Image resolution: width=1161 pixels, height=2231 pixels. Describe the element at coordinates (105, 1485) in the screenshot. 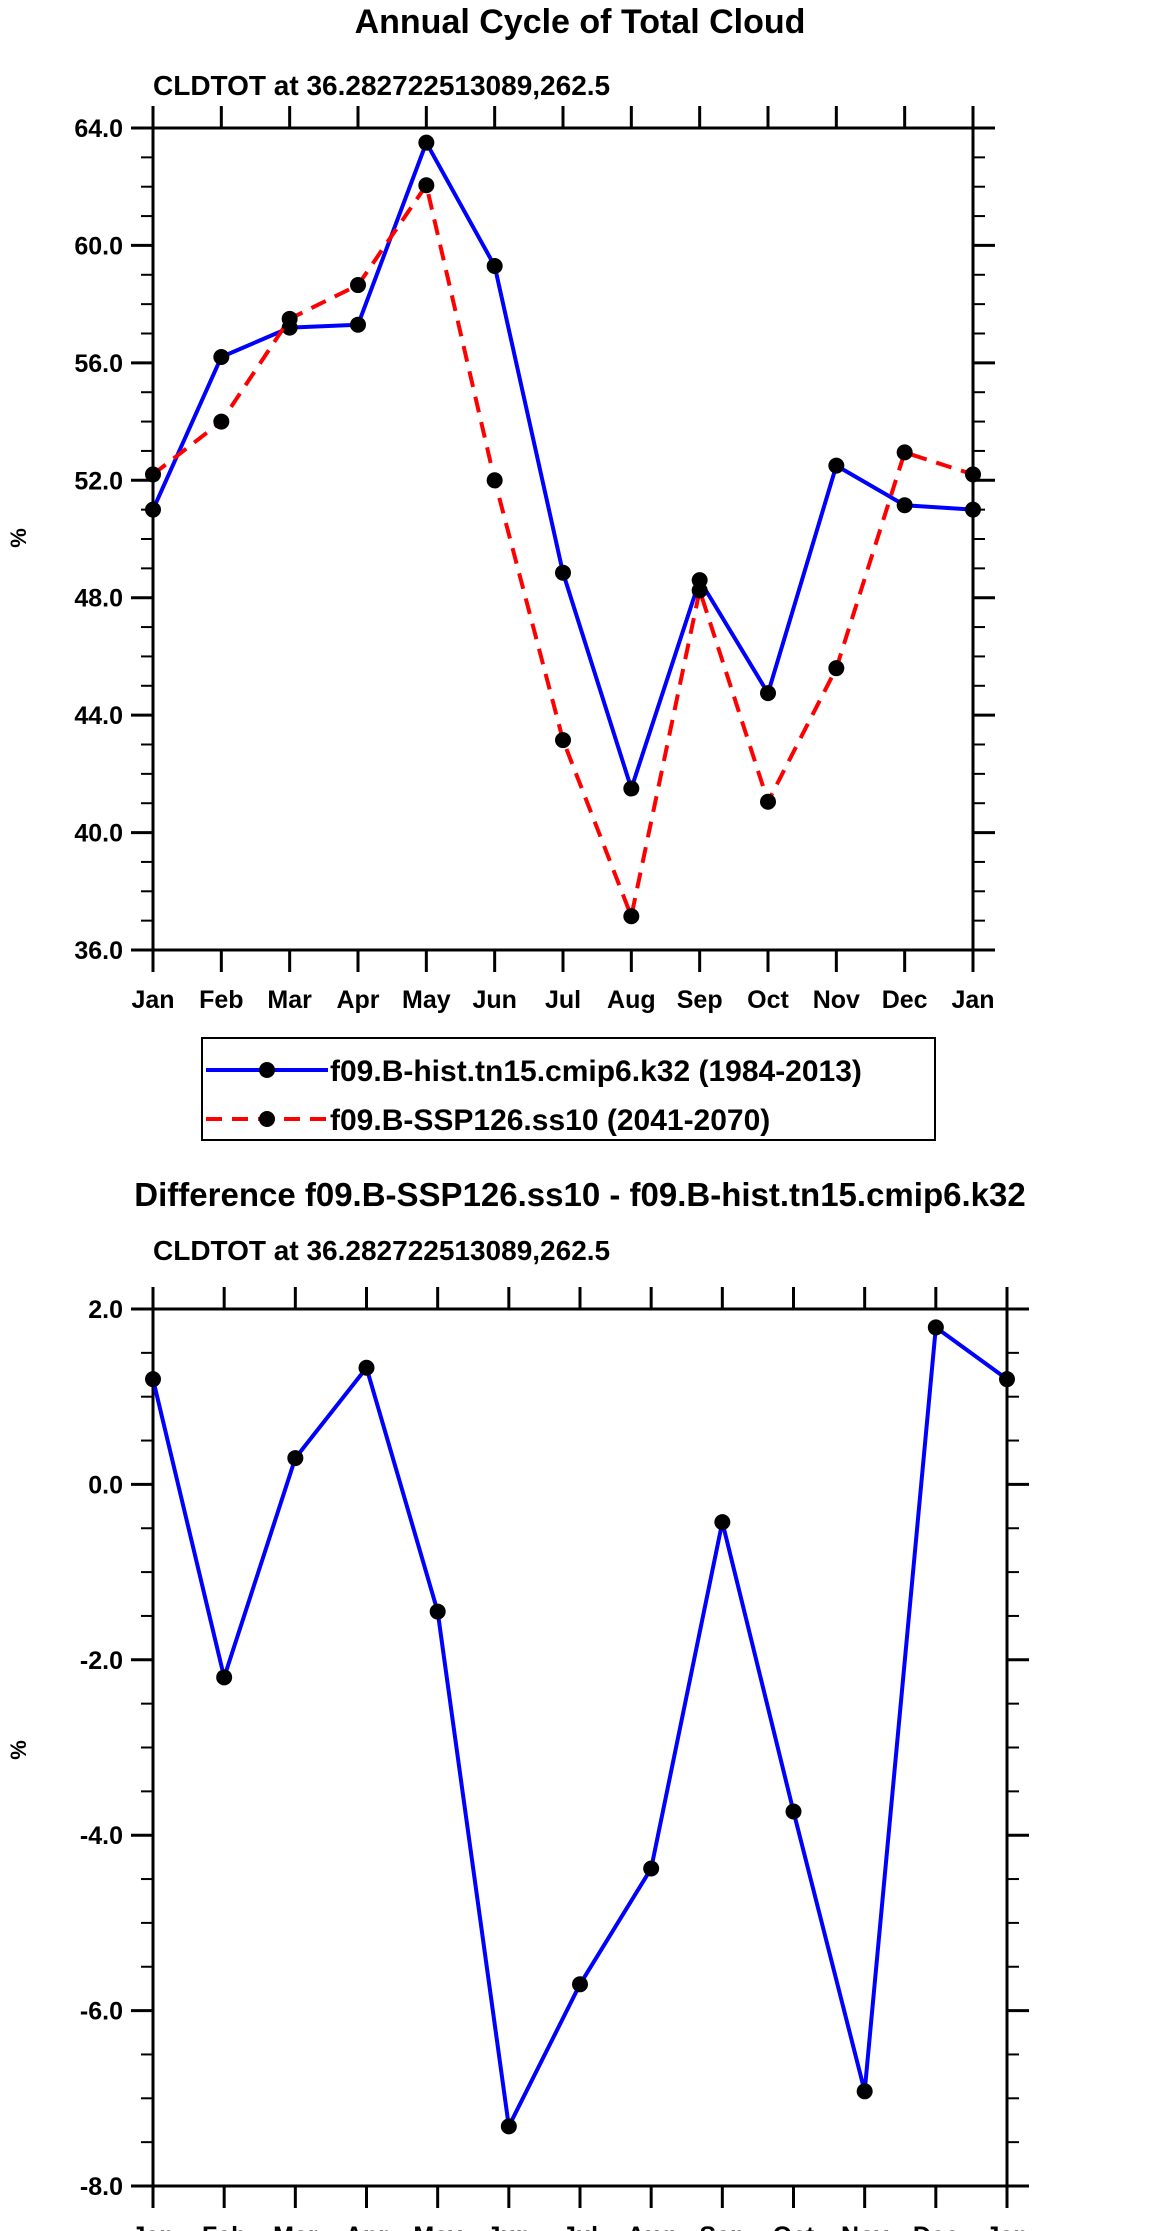

I see `y-tick-label: 0.0` at that location.